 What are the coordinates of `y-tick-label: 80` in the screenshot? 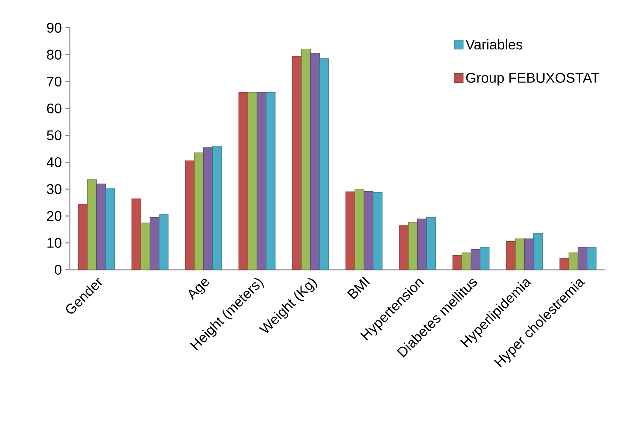 It's located at (54, 55).